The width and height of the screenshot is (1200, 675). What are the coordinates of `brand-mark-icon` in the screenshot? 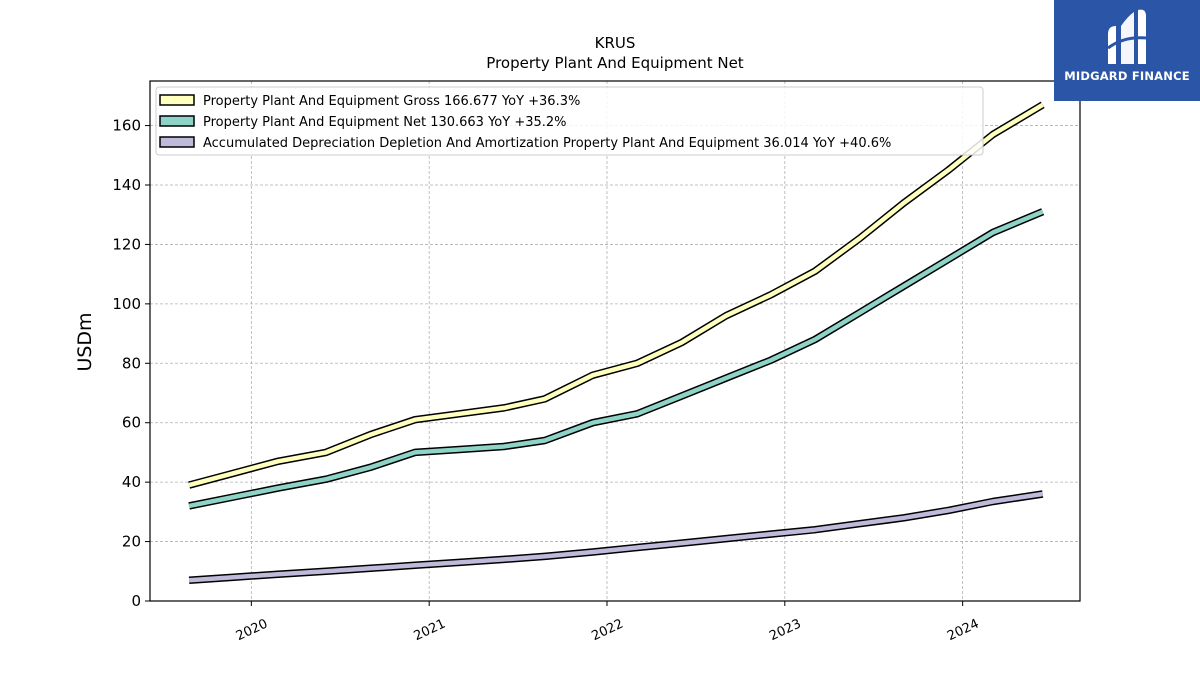 It's located at (1127, 37).